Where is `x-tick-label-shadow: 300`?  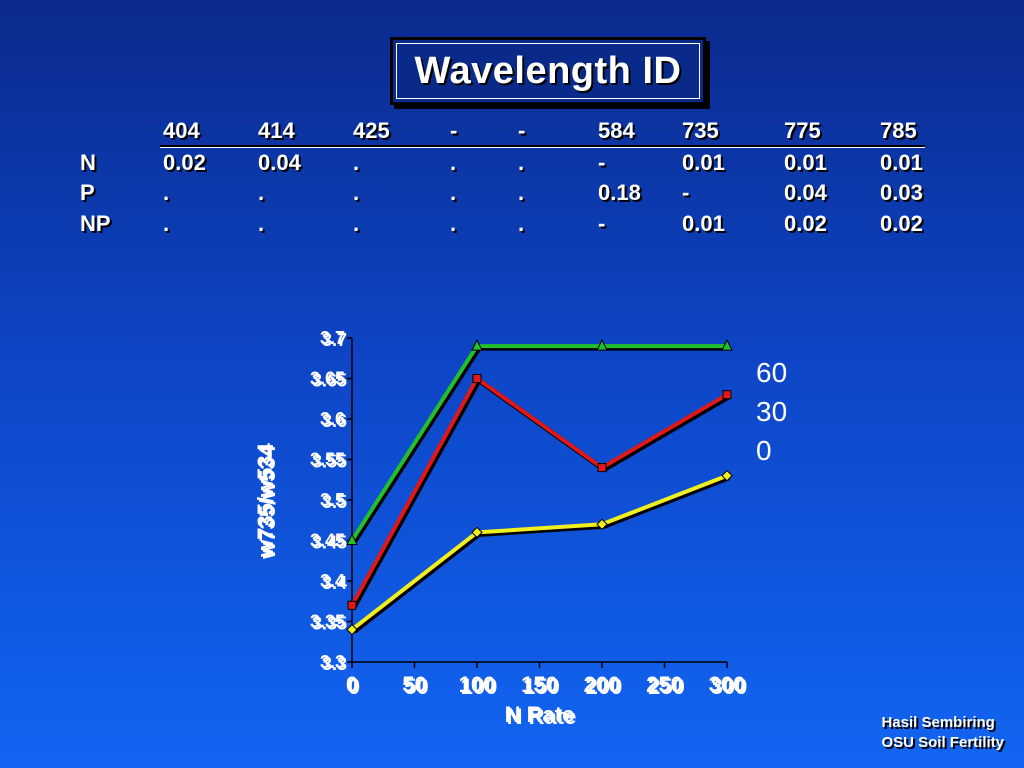
x-tick-label-shadow: 300 is located at coordinates (729, 686).